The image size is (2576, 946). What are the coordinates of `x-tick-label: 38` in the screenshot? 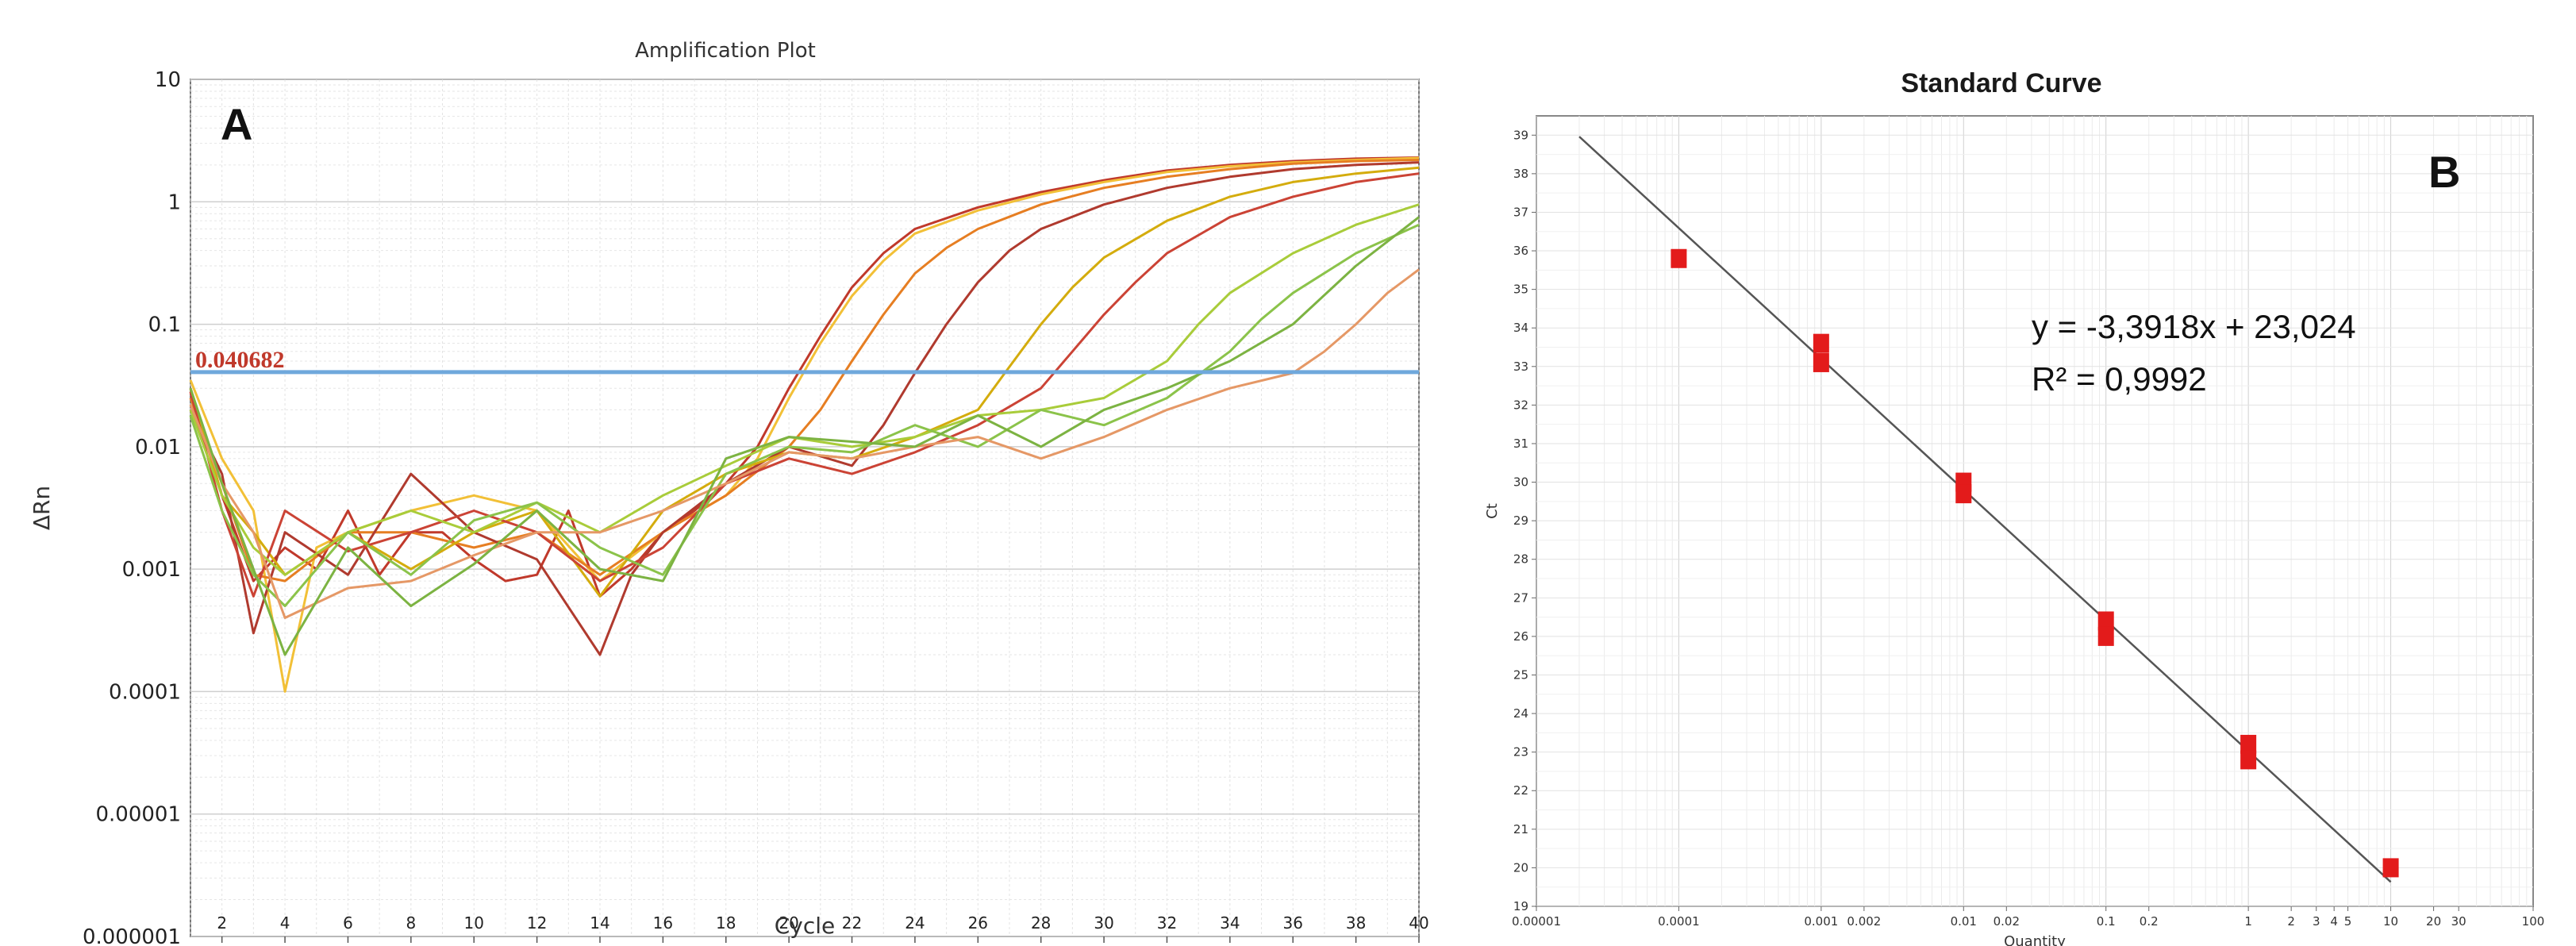 It's located at (1356, 923).